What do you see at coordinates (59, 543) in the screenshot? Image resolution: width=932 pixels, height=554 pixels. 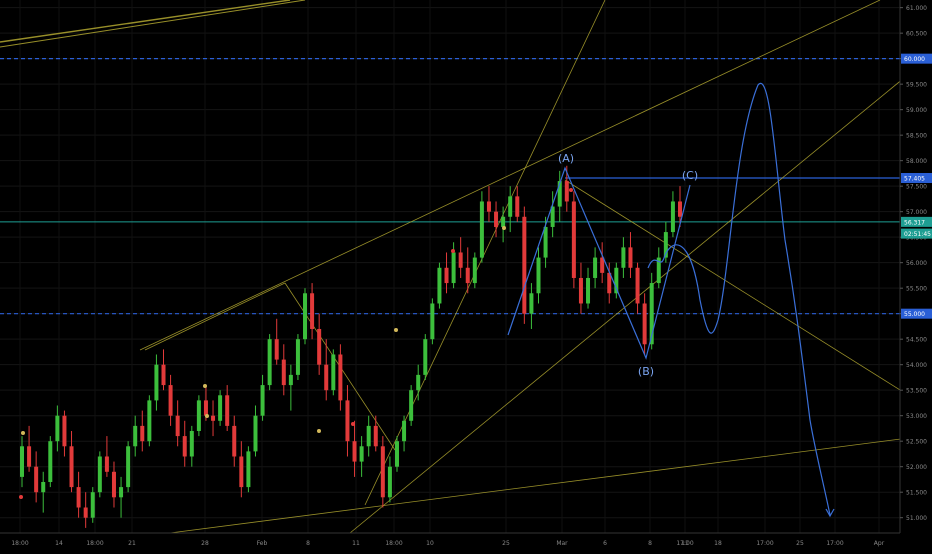 I see `x-tick-label: 14` at bounding box center [59, 543].